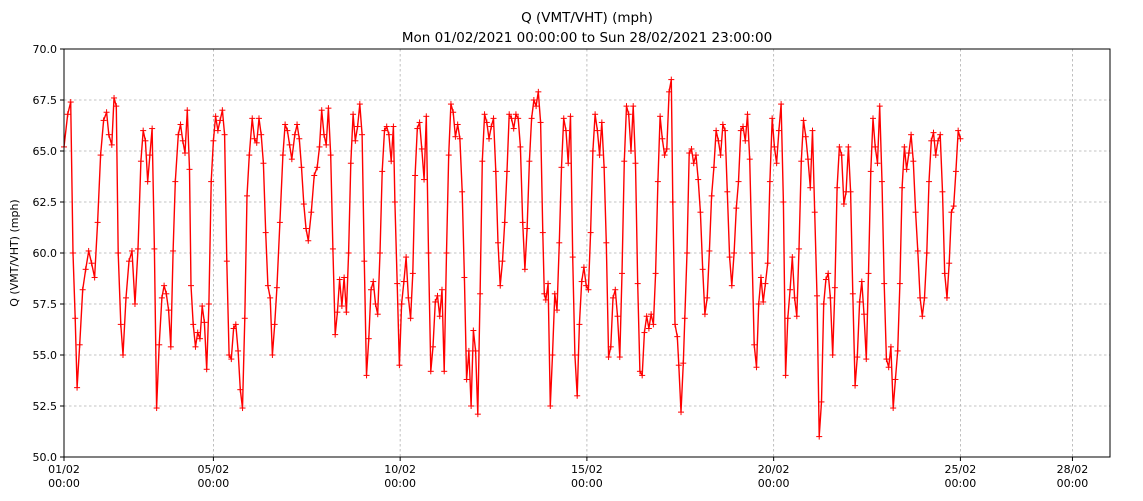 The width and height of the screenshot is (1143, 501). What do you see at coordinates (45, 253) in the screenshot?
I see `y-tick-label: 60.0` at bounding box center [45, 253].